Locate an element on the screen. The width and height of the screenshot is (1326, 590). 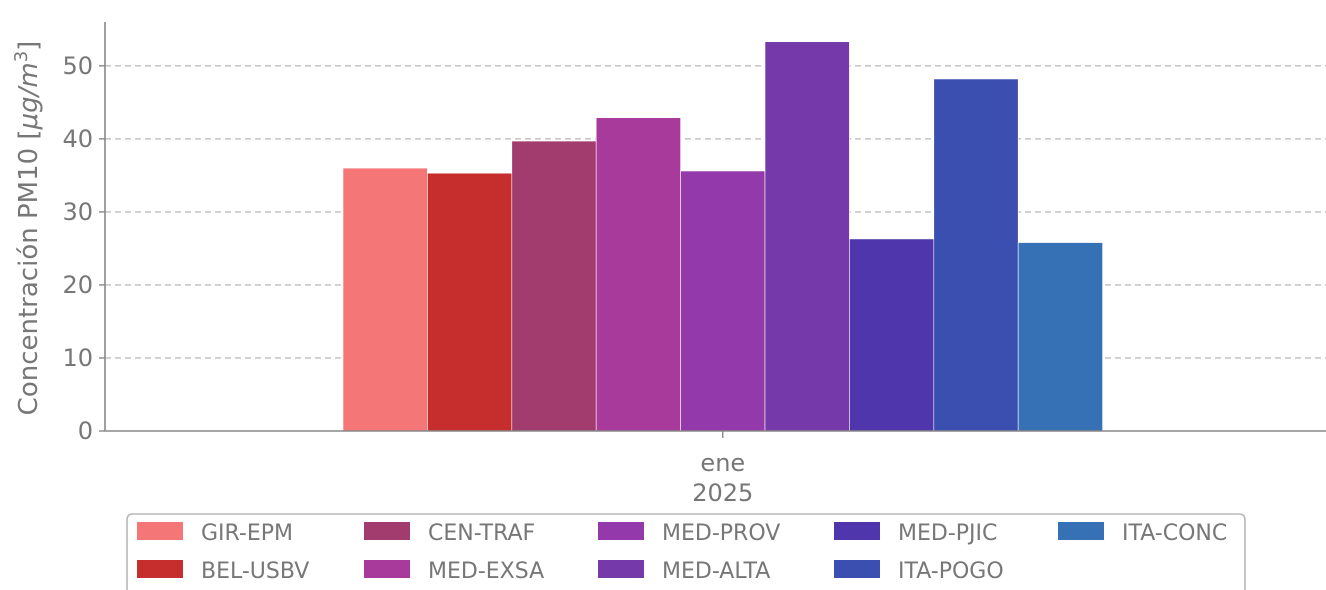
legend-label: MED-PROV is located at coordinates (721, 533).